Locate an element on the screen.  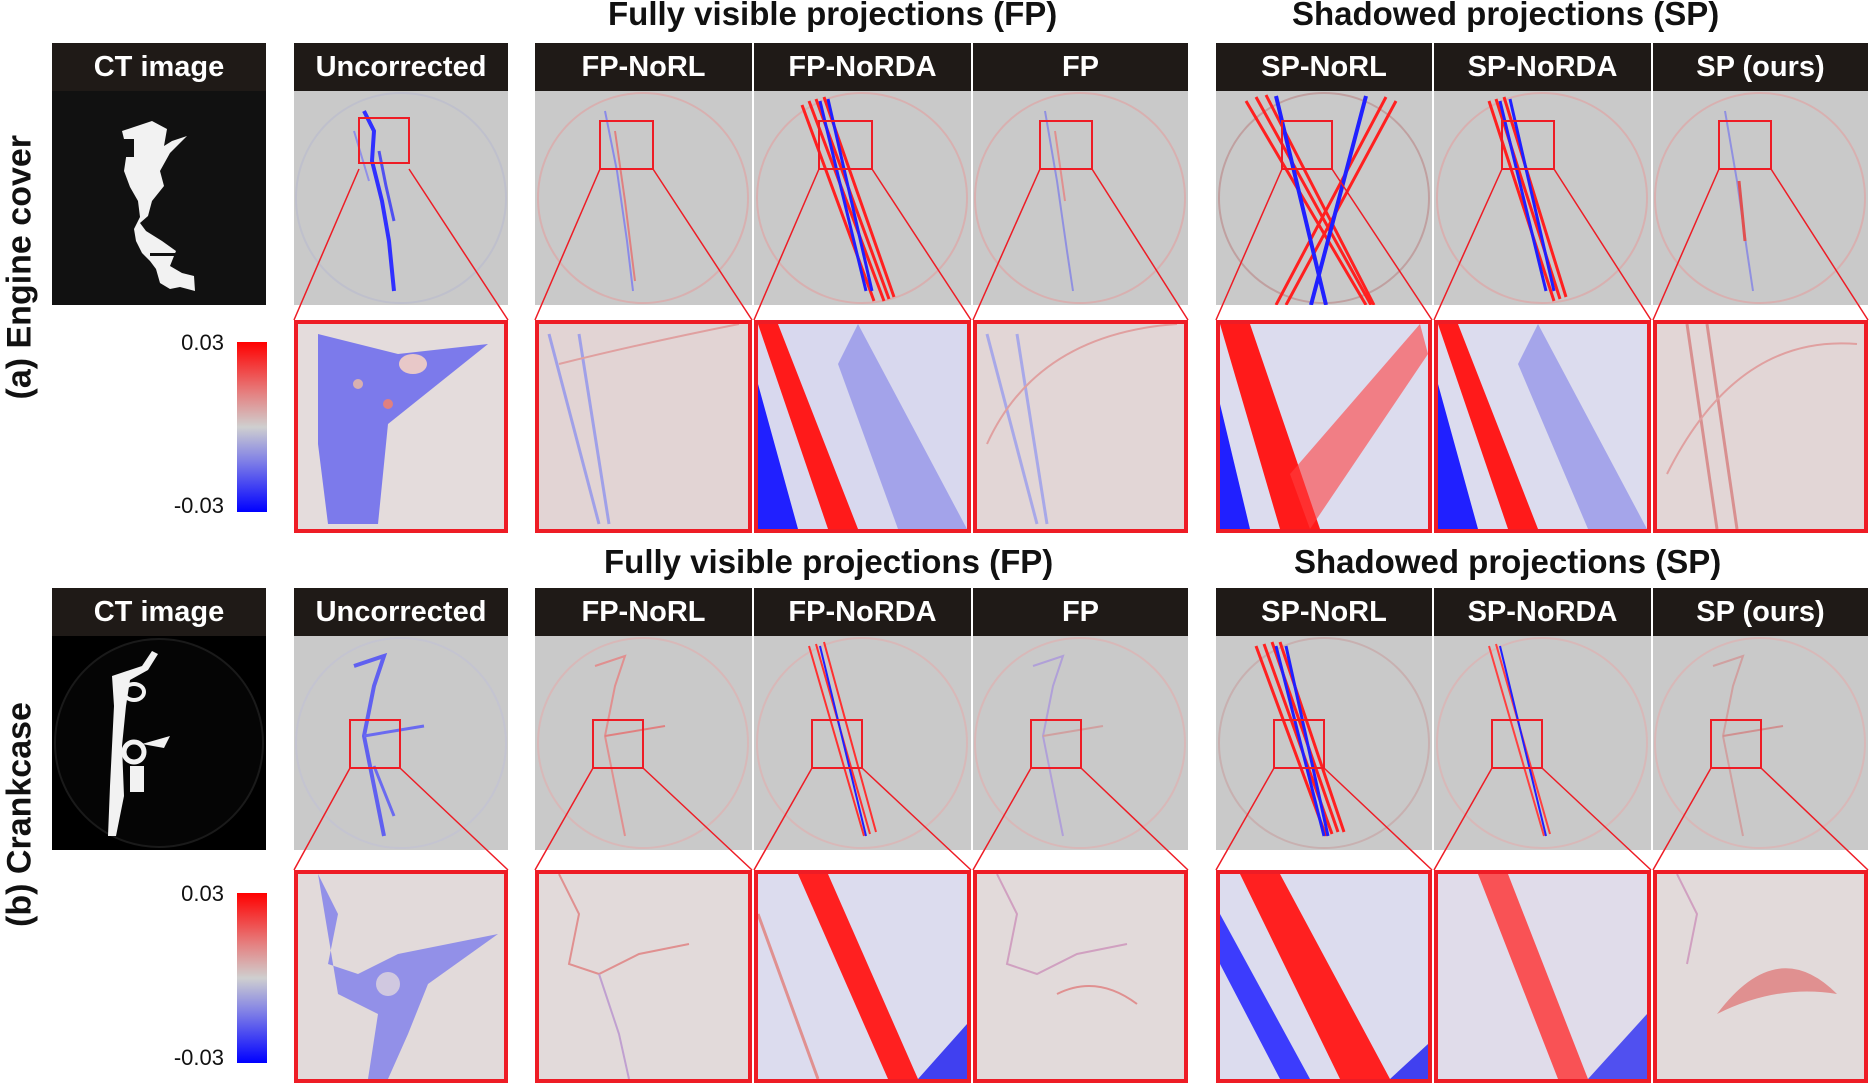
panel-uncorrected-b is located at coordinates (401, 743).